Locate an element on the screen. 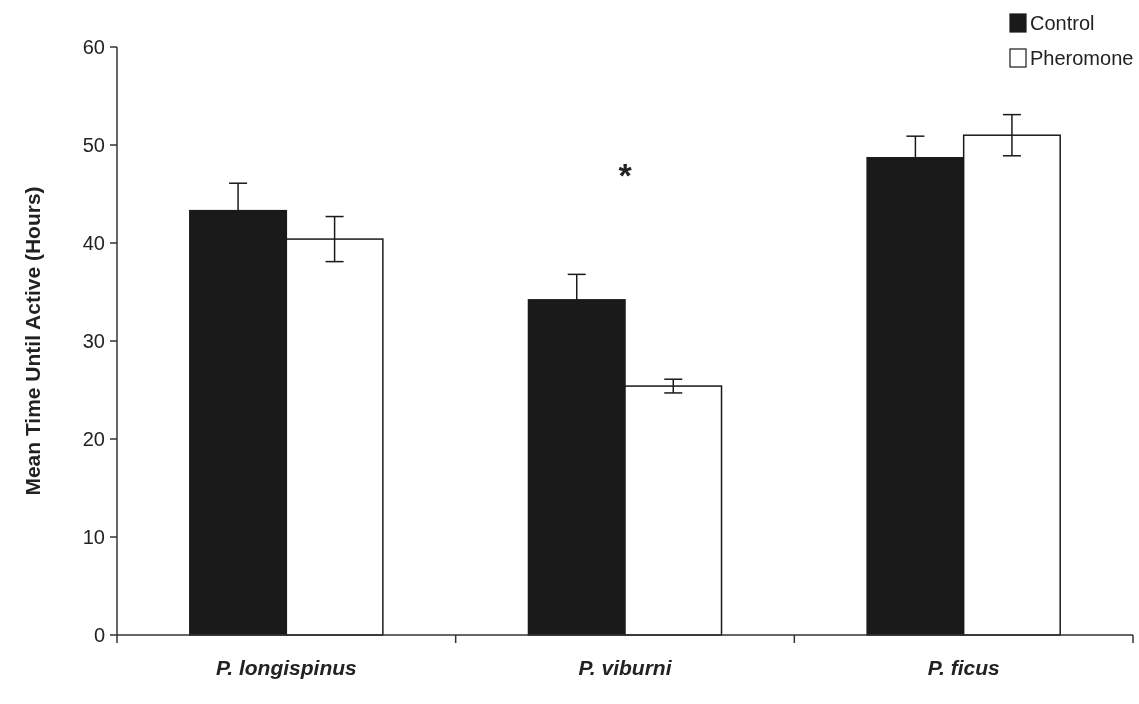  y-tick-label: 0 is located at coordinates (99, 635).